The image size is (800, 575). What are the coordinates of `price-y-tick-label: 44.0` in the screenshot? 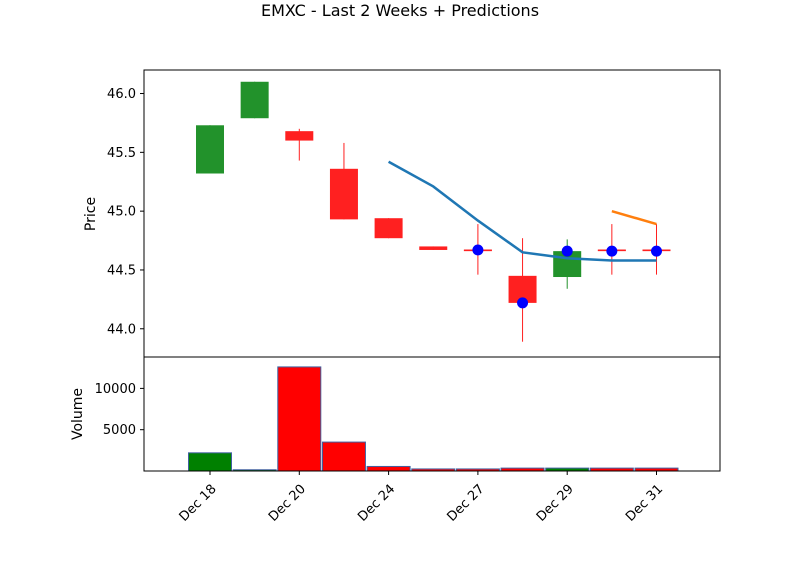 It's located at (121, 329).